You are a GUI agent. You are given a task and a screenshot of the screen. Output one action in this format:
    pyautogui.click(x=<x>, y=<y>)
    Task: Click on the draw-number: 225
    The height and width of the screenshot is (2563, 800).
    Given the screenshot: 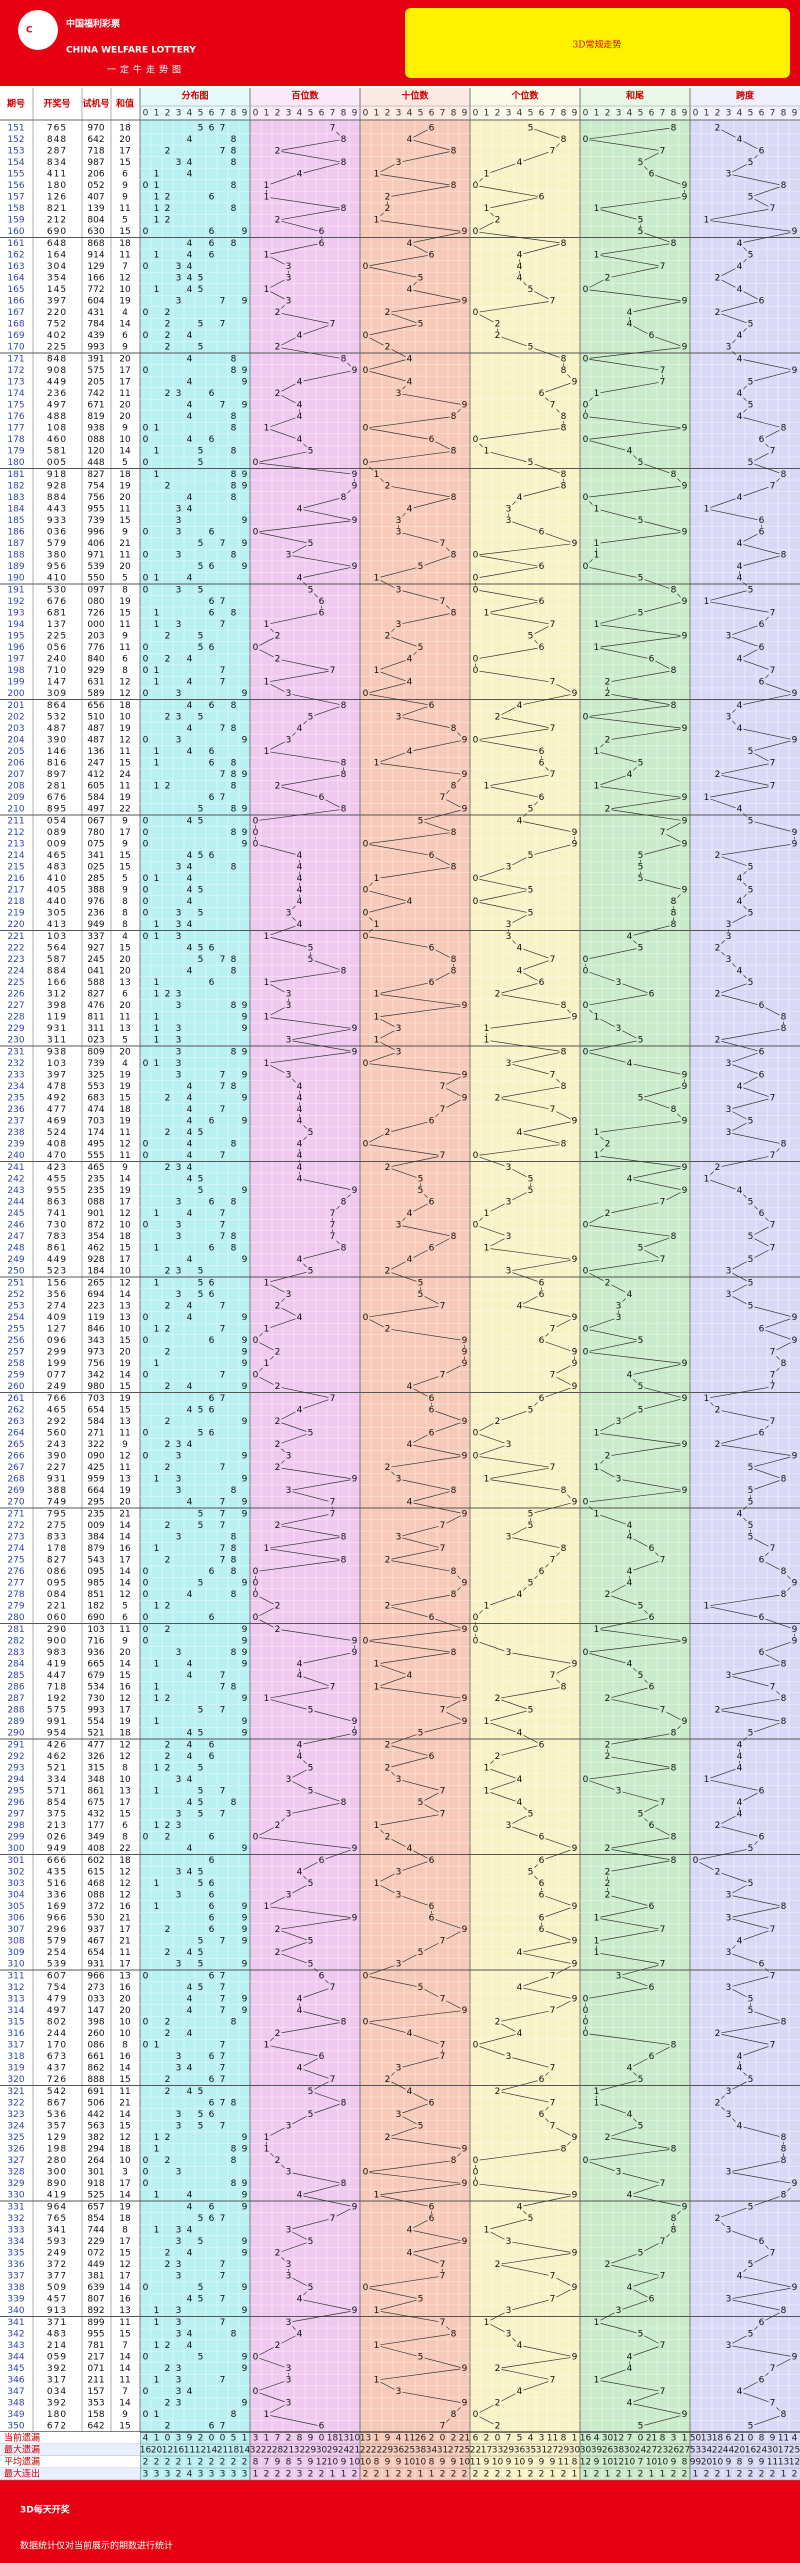 What is the action you would take?
    pyautogui.click(x=57, y=348)
    